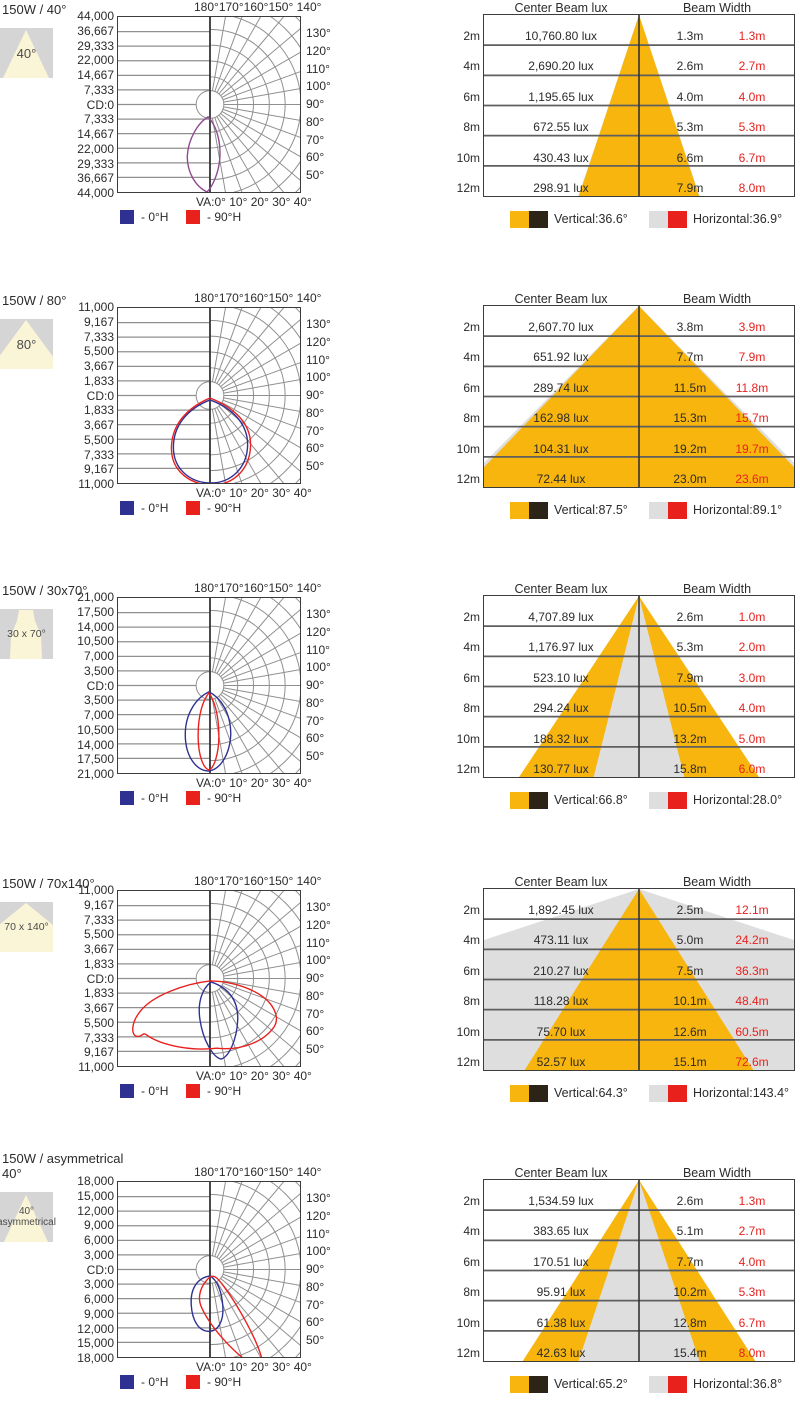 The height and width of the screenshot is (1410, 800). Describe the element at coordinates (95, 597) in the screenshot. I see `cd-axis-label: 21,000` at that location.